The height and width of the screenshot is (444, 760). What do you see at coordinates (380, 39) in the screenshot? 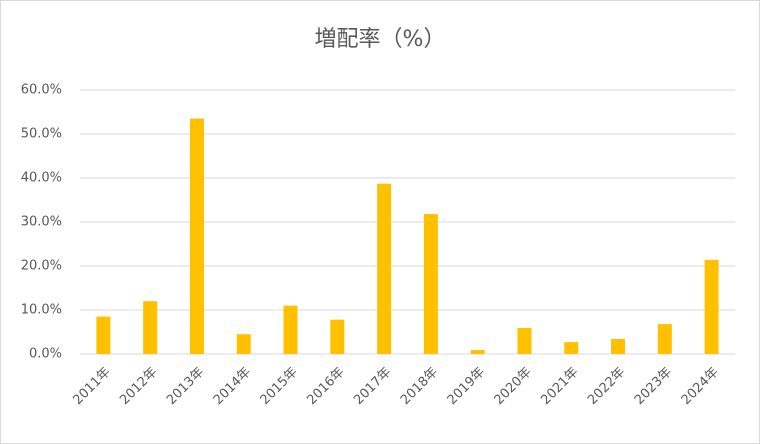
I see `chart-title: 増配率（%）` at bounding box center [380, 39].